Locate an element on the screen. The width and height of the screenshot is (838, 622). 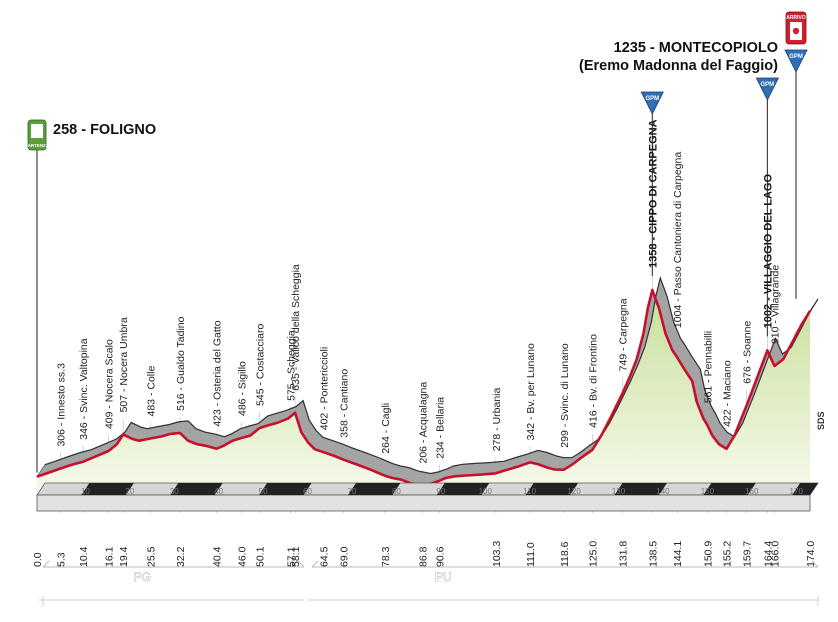
location-label: 278 - Urbania is located at coordinates (497, 419).